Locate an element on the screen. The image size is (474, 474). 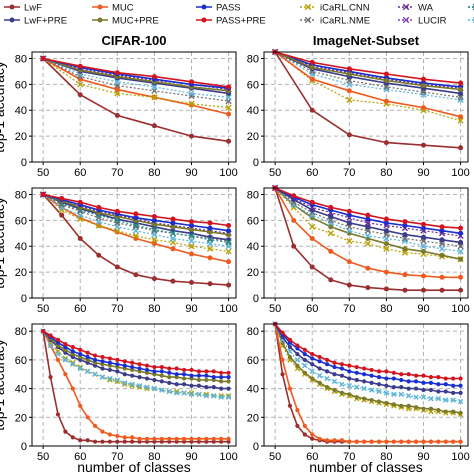
legend-item-dr: DR is located at coordinates (471, 7).